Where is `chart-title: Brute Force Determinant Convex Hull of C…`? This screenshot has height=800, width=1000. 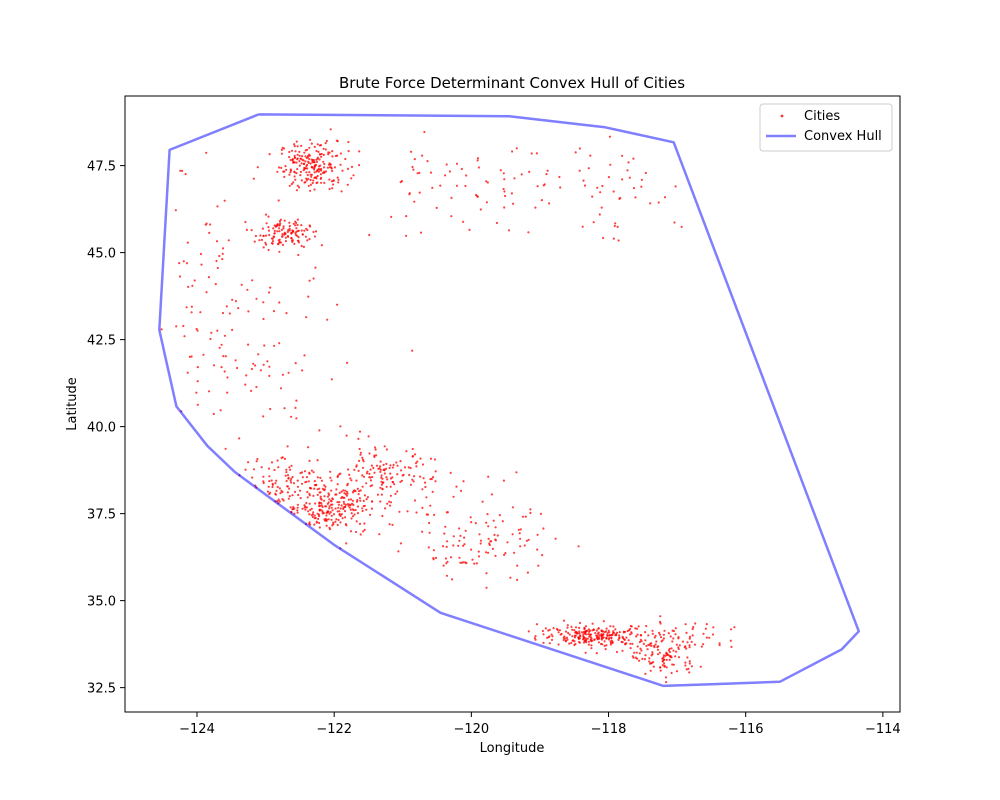 chart-title: Brute Force Determinant Convex Hull of C… is located at coordinates (512, 83).